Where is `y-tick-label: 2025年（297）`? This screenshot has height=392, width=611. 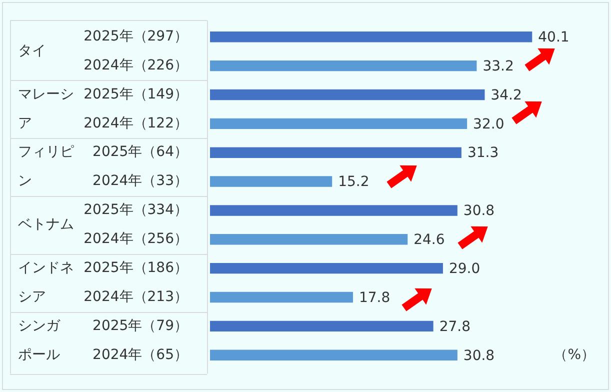
y-tick-label: 2025年（297） is located at coordinates (136, 36).